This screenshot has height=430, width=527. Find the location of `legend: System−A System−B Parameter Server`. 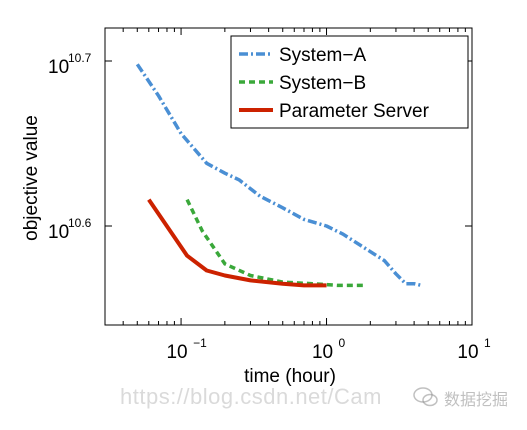

legend: System−A System−B Parameter Server is located at coordinates (349, 82).